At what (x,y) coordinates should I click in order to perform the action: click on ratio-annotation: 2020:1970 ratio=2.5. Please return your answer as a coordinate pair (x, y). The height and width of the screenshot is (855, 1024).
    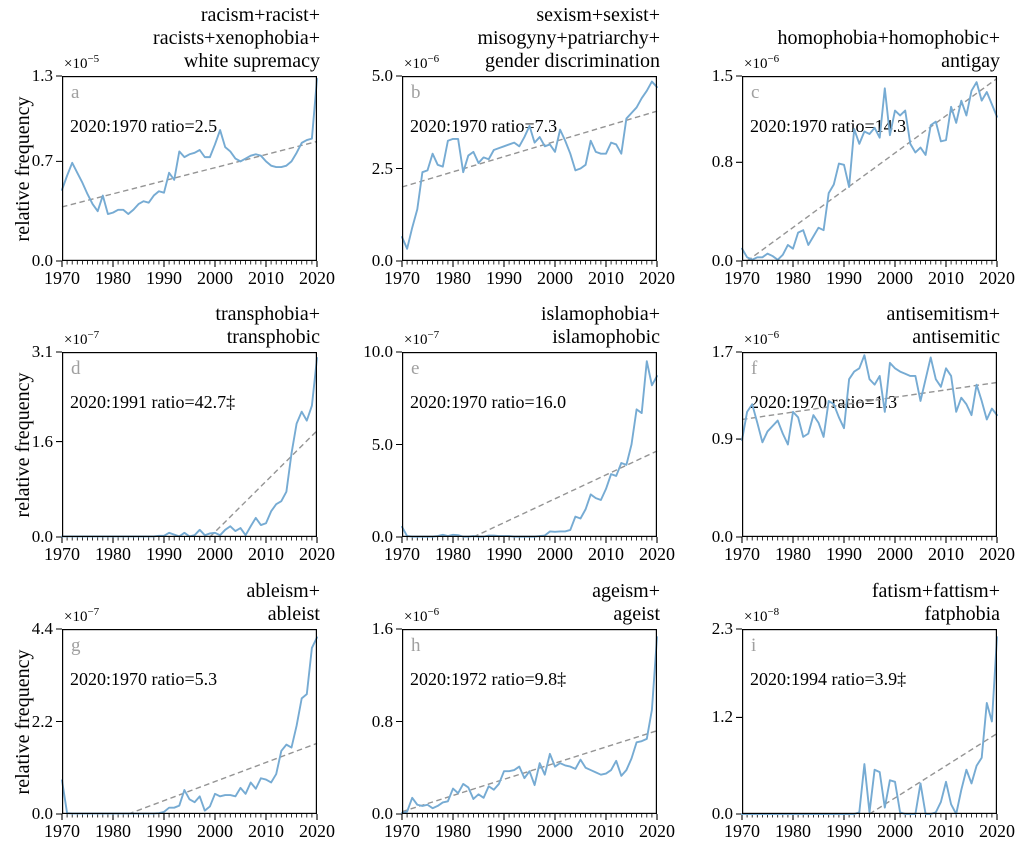
    Looking at the image, I should click on (144, 126).